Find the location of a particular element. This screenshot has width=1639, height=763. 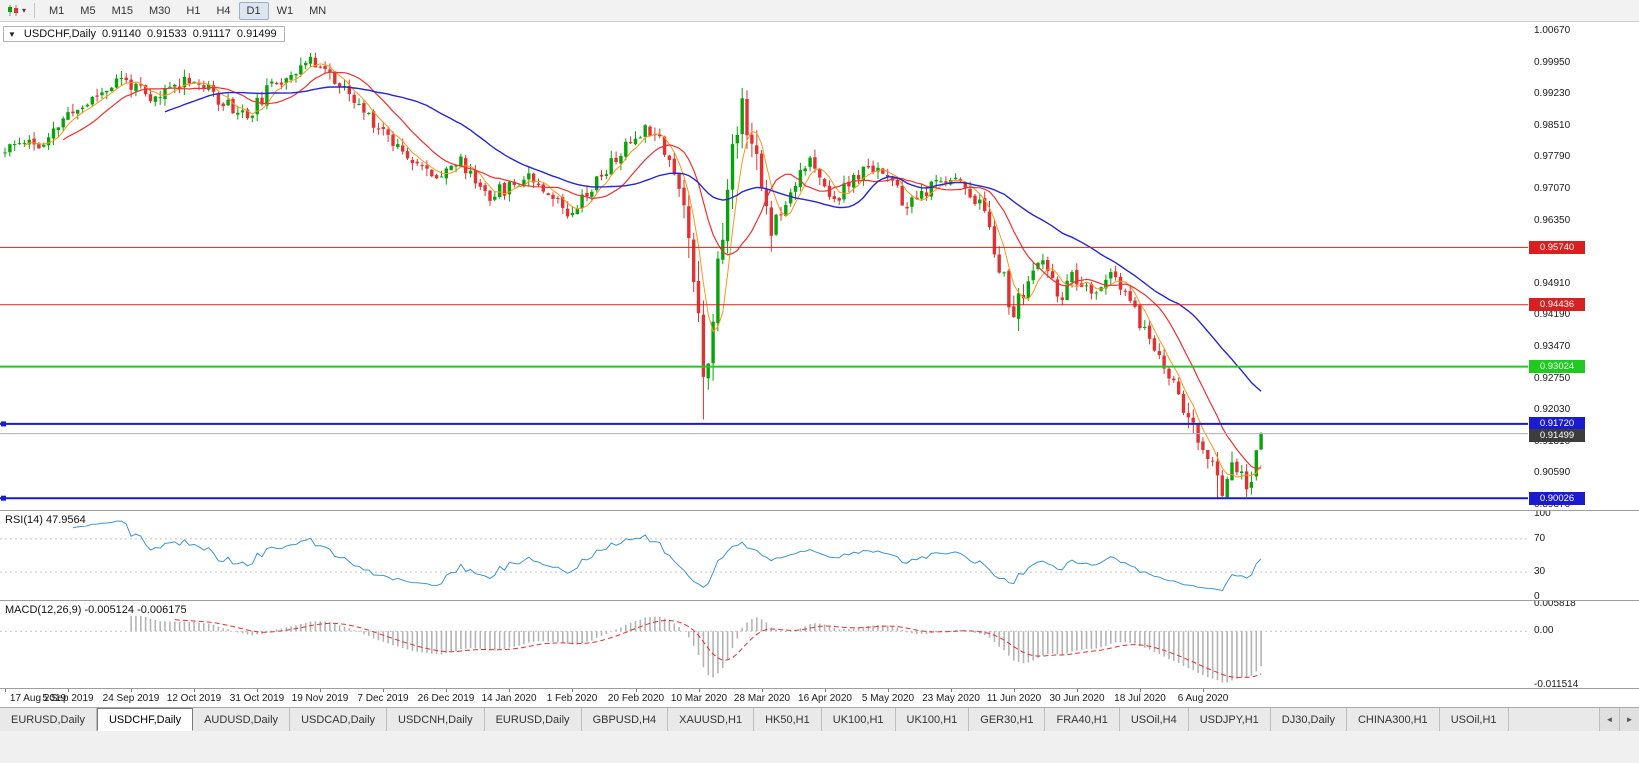

chart-tab-gbpusd-h4: GBPUSD,H4 is located at coordinates (625, 719).